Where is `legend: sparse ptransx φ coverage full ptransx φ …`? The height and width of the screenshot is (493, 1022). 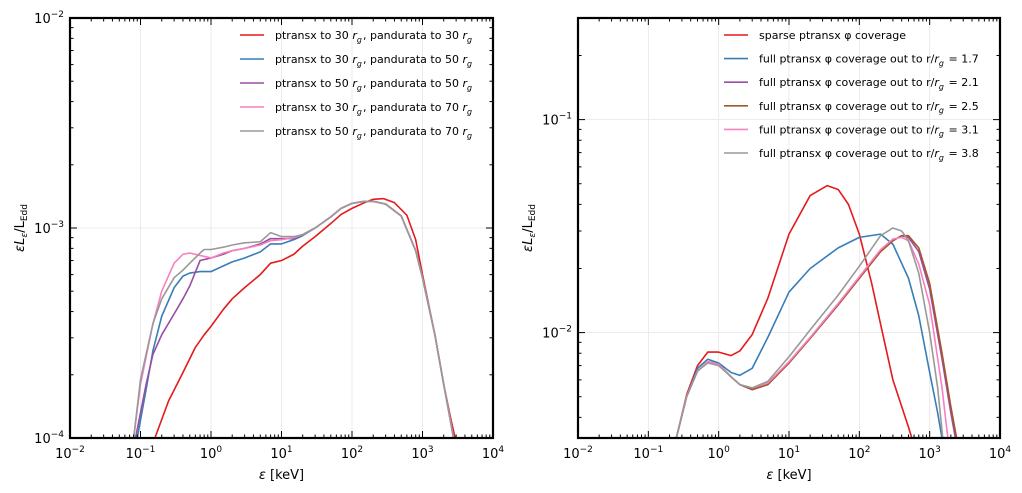 legend: sparse ptransx φ coverage full ptransx φ … is located at coordinates (851, 95).